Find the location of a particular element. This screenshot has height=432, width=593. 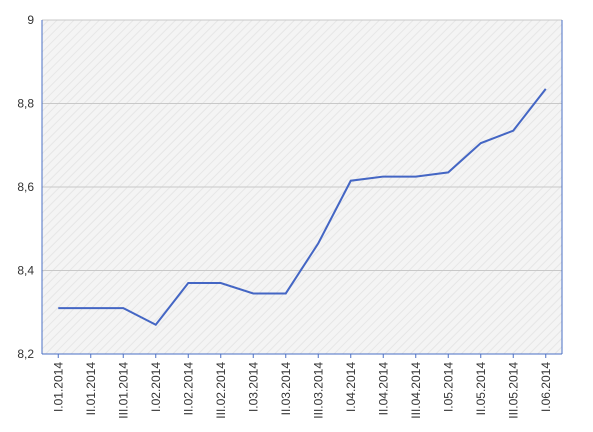

y-tick-label: 8,8 is located at coordinates (25, 104).